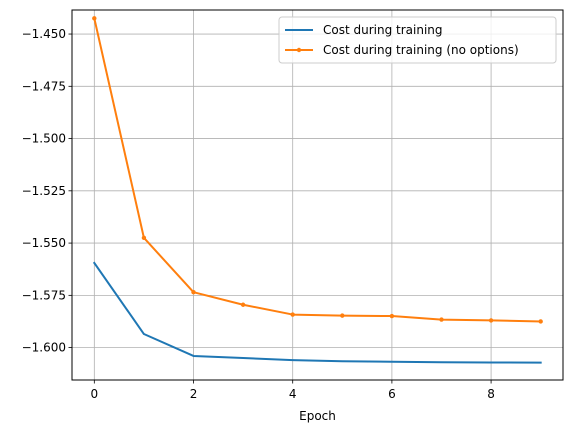 This screenshot has height=432, width=576. Describe the element at coordinates (94, 394) in the screenshot. I see `x-tick-label: 0` at that location.